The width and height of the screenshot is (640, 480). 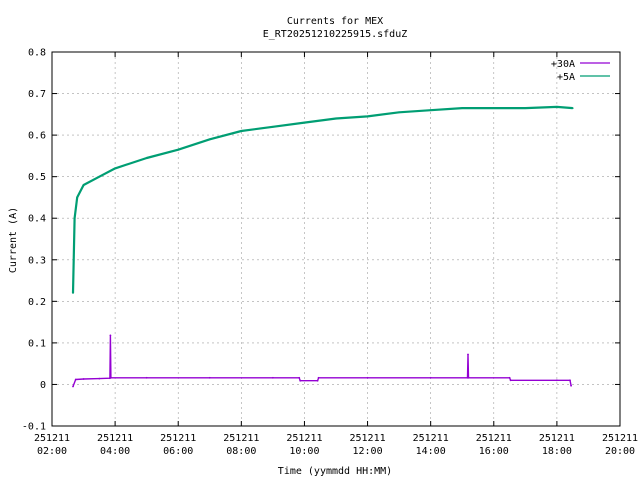 What do you see at coordinates (37, 177) in the screenshot?
I see `y-tick-label: 0.5` at bounding box center [37, 177].